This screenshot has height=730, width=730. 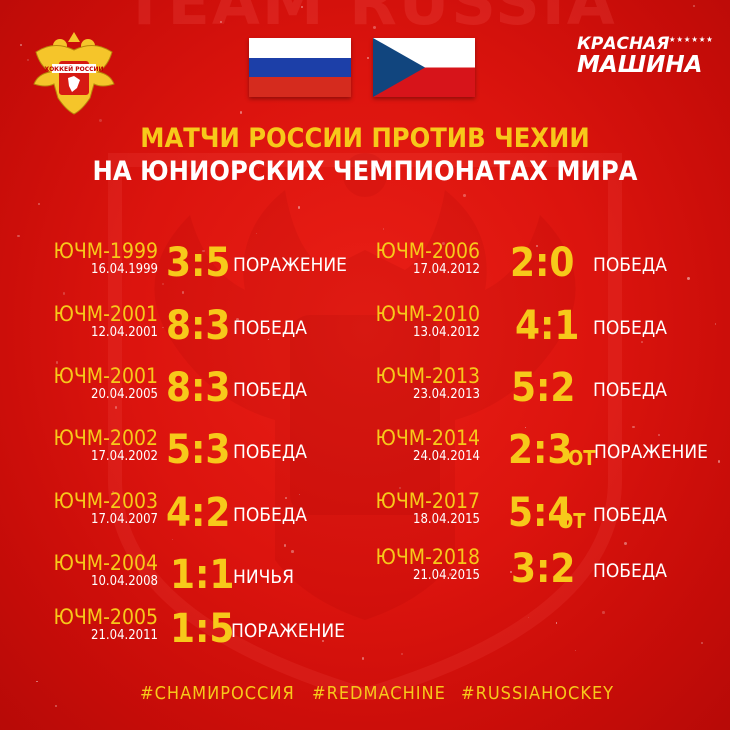 I want to click on match-score: 5:3, so click(x=198, y=450).